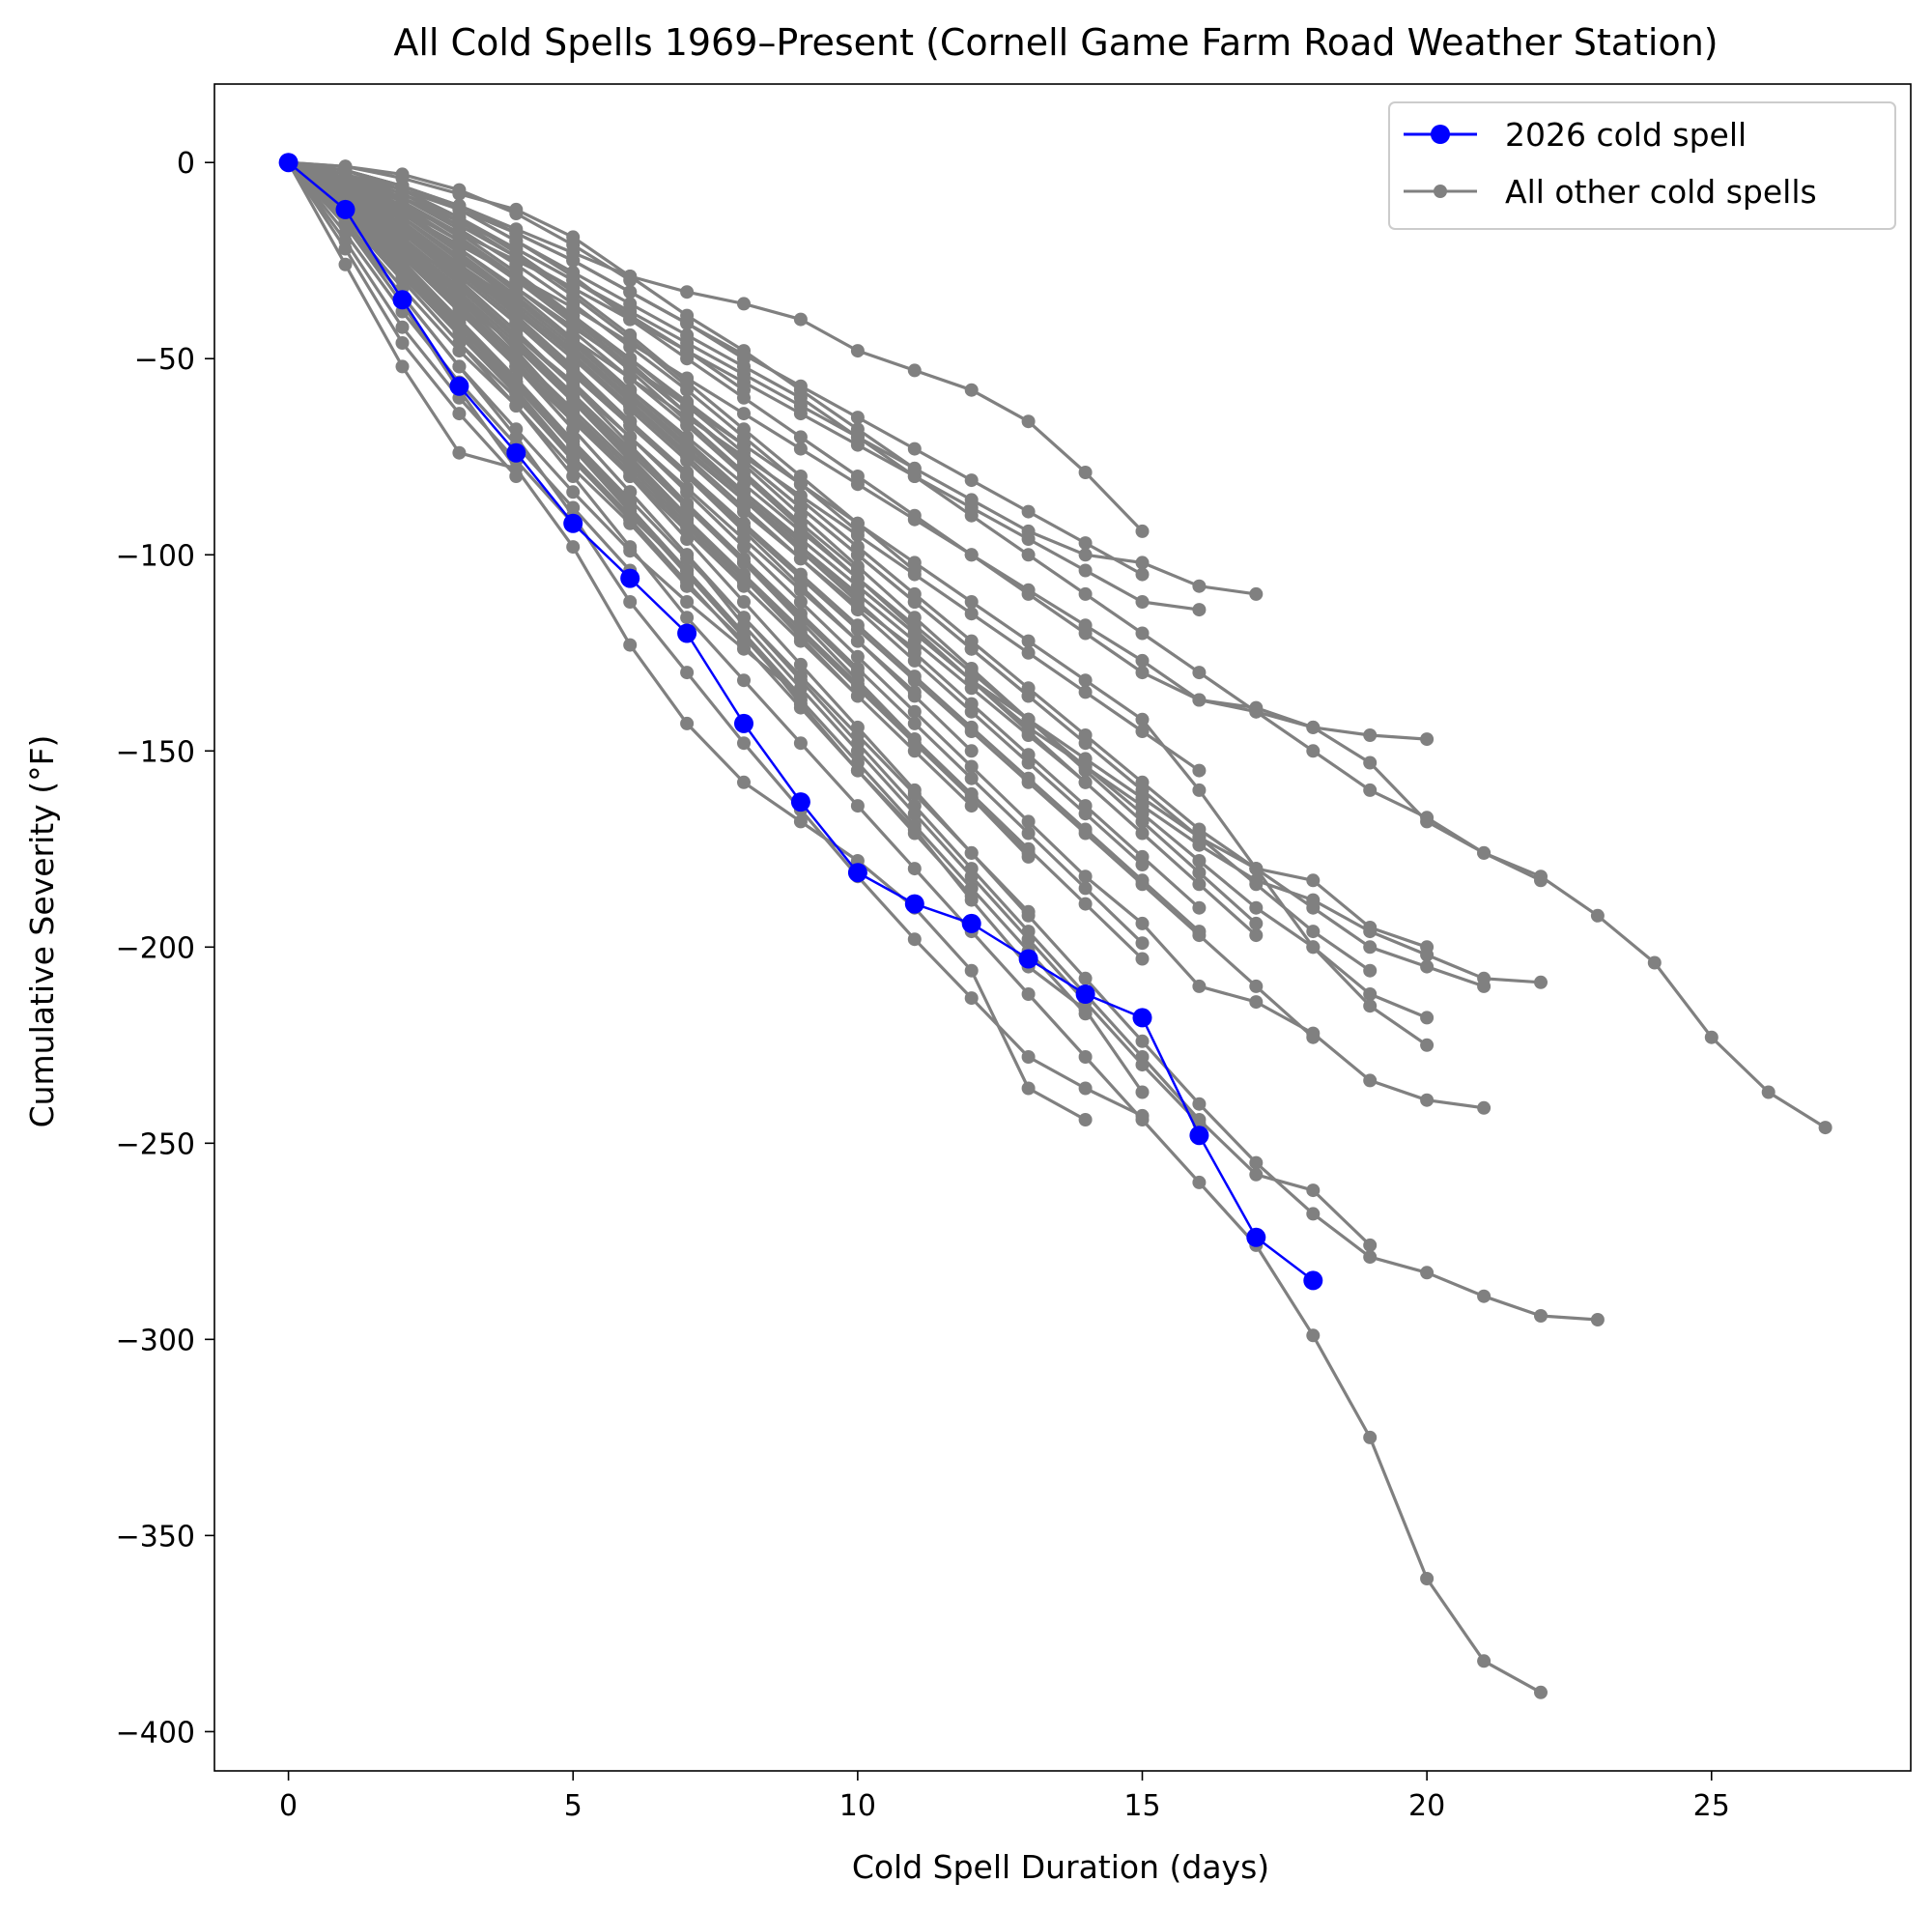  Describe the element at coordinates (155, 1340) in the screenshot. I see `y-tick-label: −300` at that location.